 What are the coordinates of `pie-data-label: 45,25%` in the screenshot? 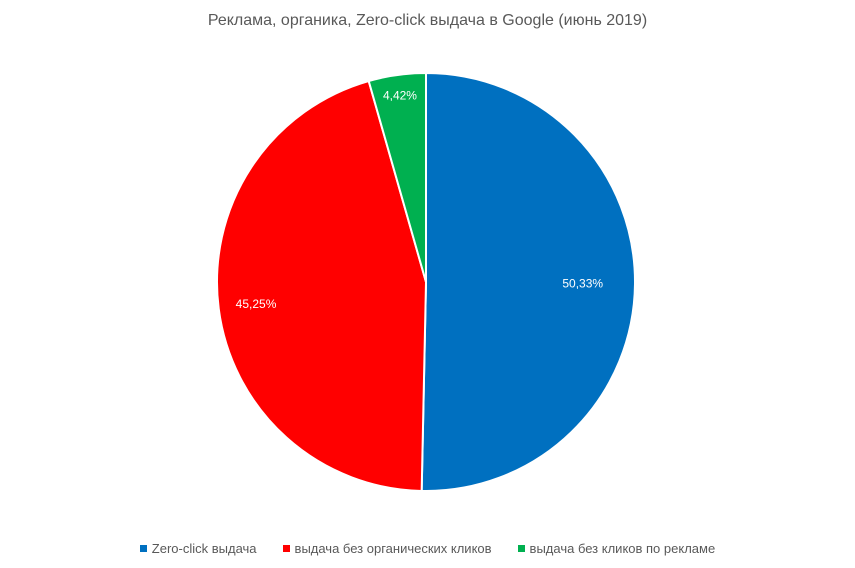 It's located at (256, 304).